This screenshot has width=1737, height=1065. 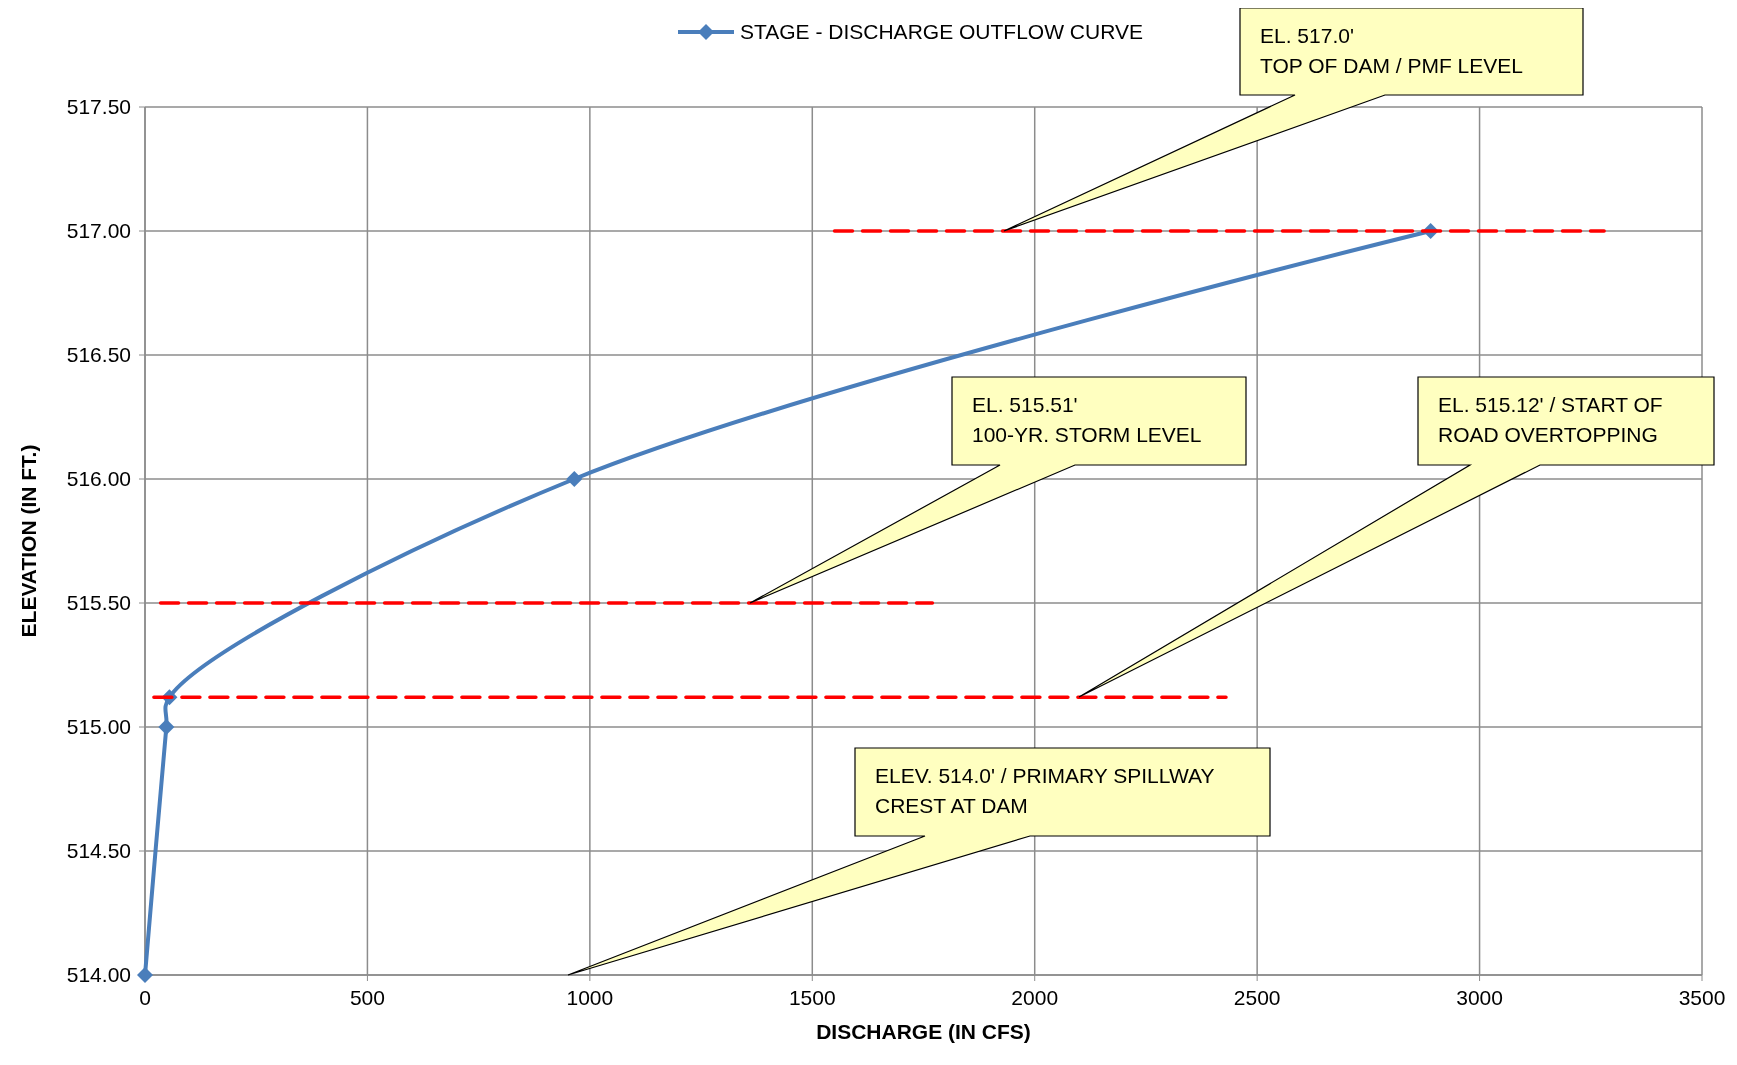 I want to click on annotation: ELEV. 514.0' / PRIMARY SPILLWAY CREST AT DAM, so click(x=1045, y=790).